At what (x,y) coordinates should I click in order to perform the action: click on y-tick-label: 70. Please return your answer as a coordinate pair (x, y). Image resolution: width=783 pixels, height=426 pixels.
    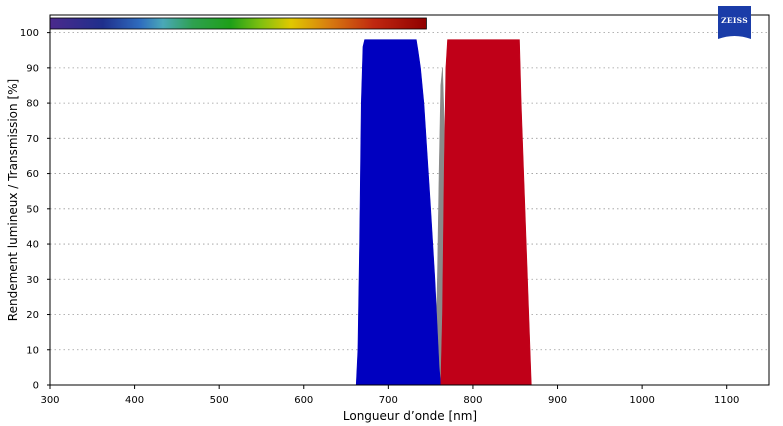
    Looking at the image, I should click on (32, 139).